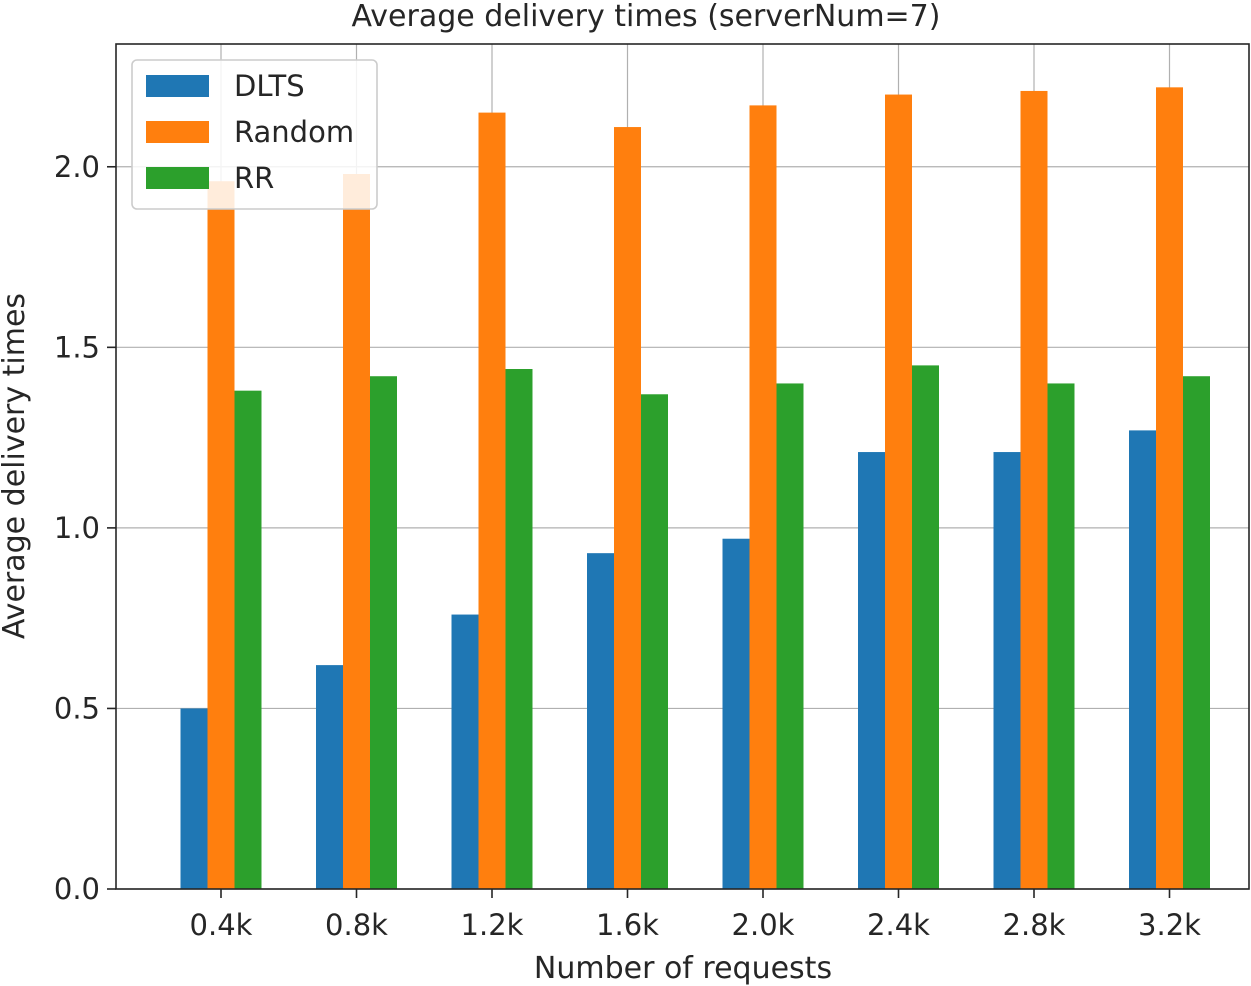  Describe the element at coordinates (492, 501) in the screenshot. I see `bar-random-1.2k` at that location.